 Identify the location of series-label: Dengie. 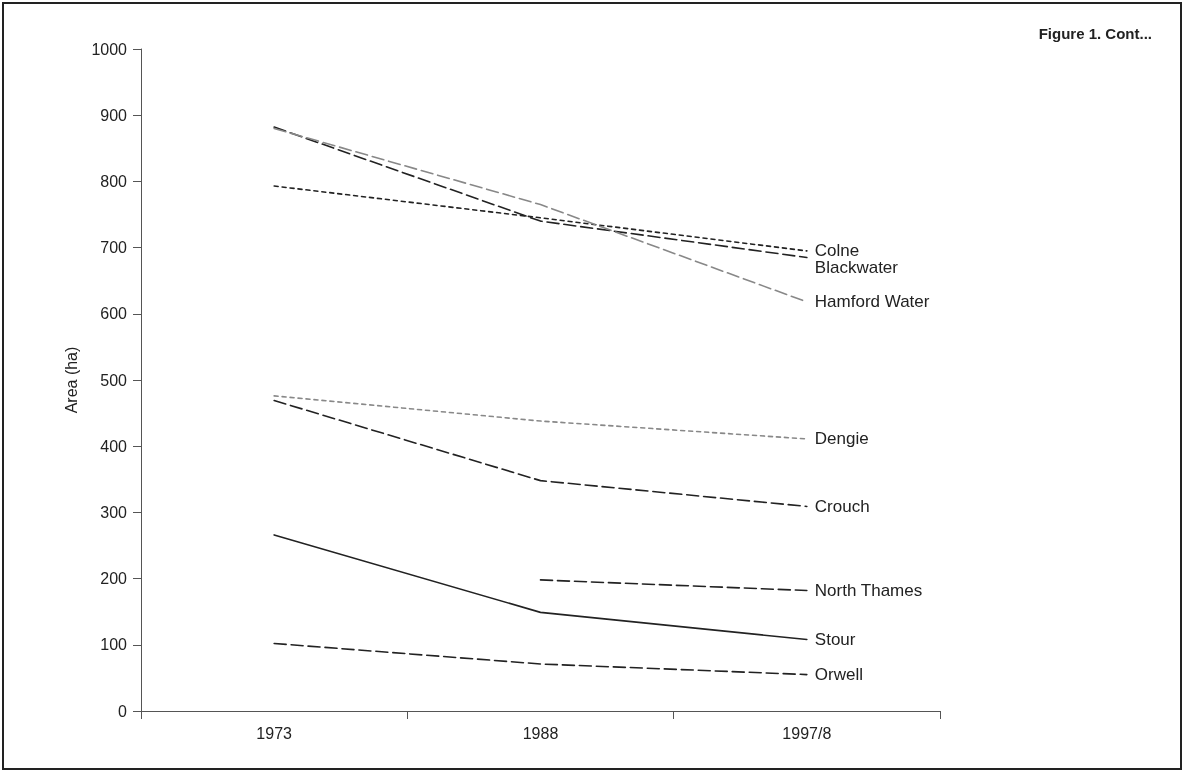
(841, 439).